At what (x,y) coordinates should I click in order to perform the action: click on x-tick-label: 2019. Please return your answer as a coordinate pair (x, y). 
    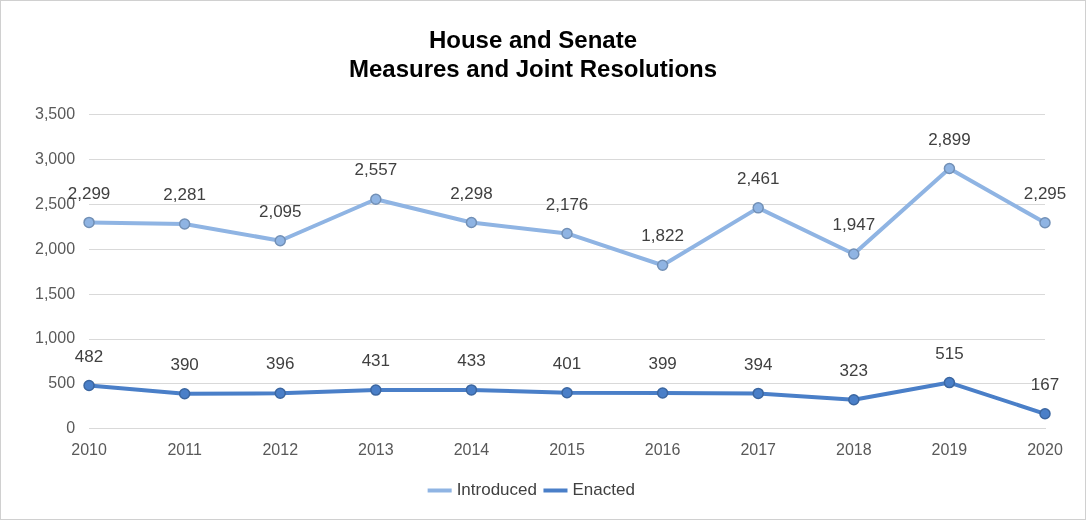
    Looking at the image, I should click on (949, 449).